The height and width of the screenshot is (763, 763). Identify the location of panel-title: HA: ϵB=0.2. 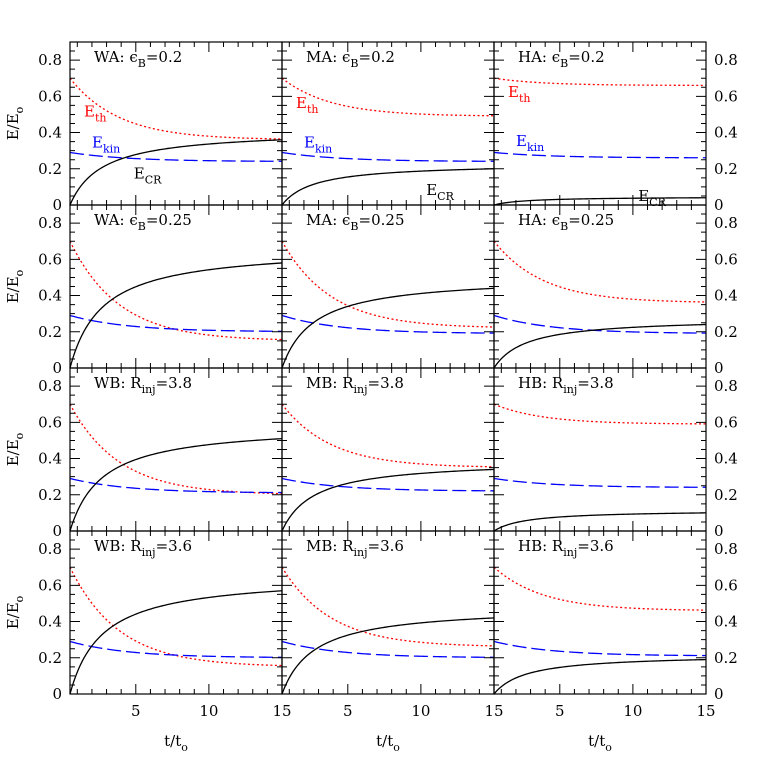
(561, 59).